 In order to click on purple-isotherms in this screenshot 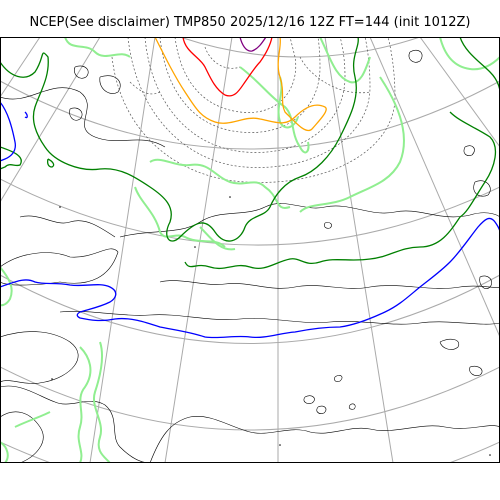, I will do `click(253, 44)`.